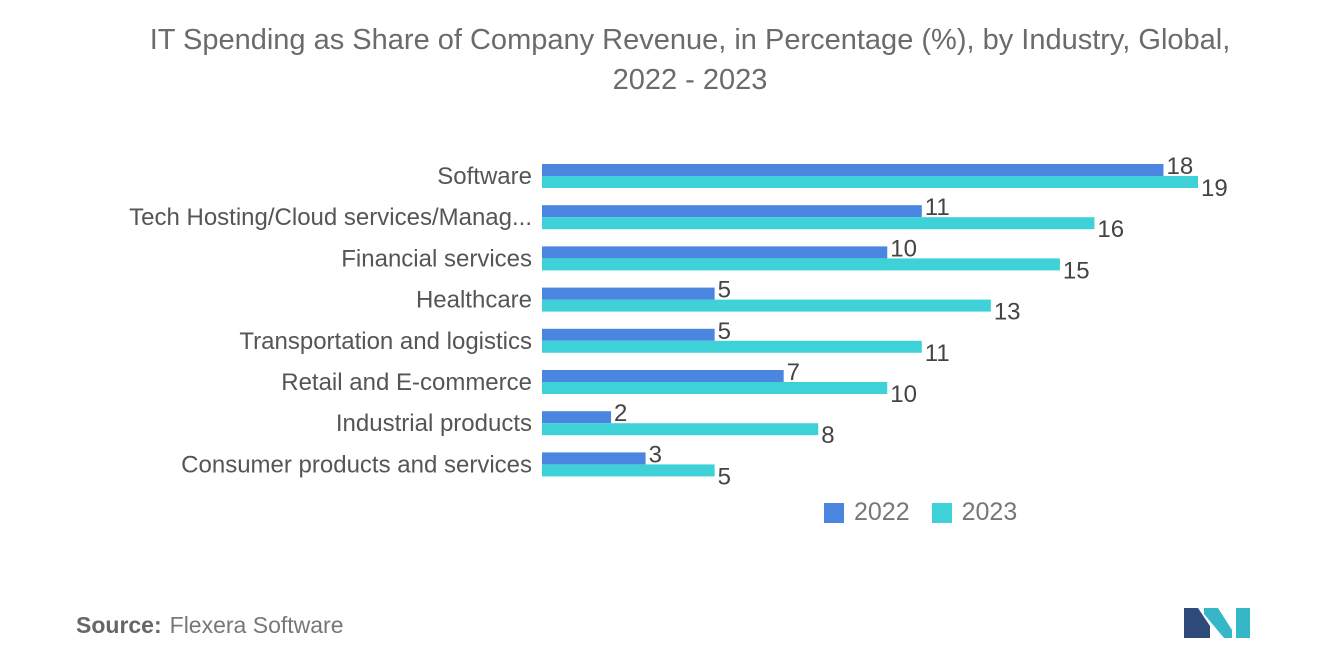 This screenshot has width=1320, height=665. Describe the element at coordinates (989, 512) in the screenshot. I see `legend-label-2023: 2023` at that location.